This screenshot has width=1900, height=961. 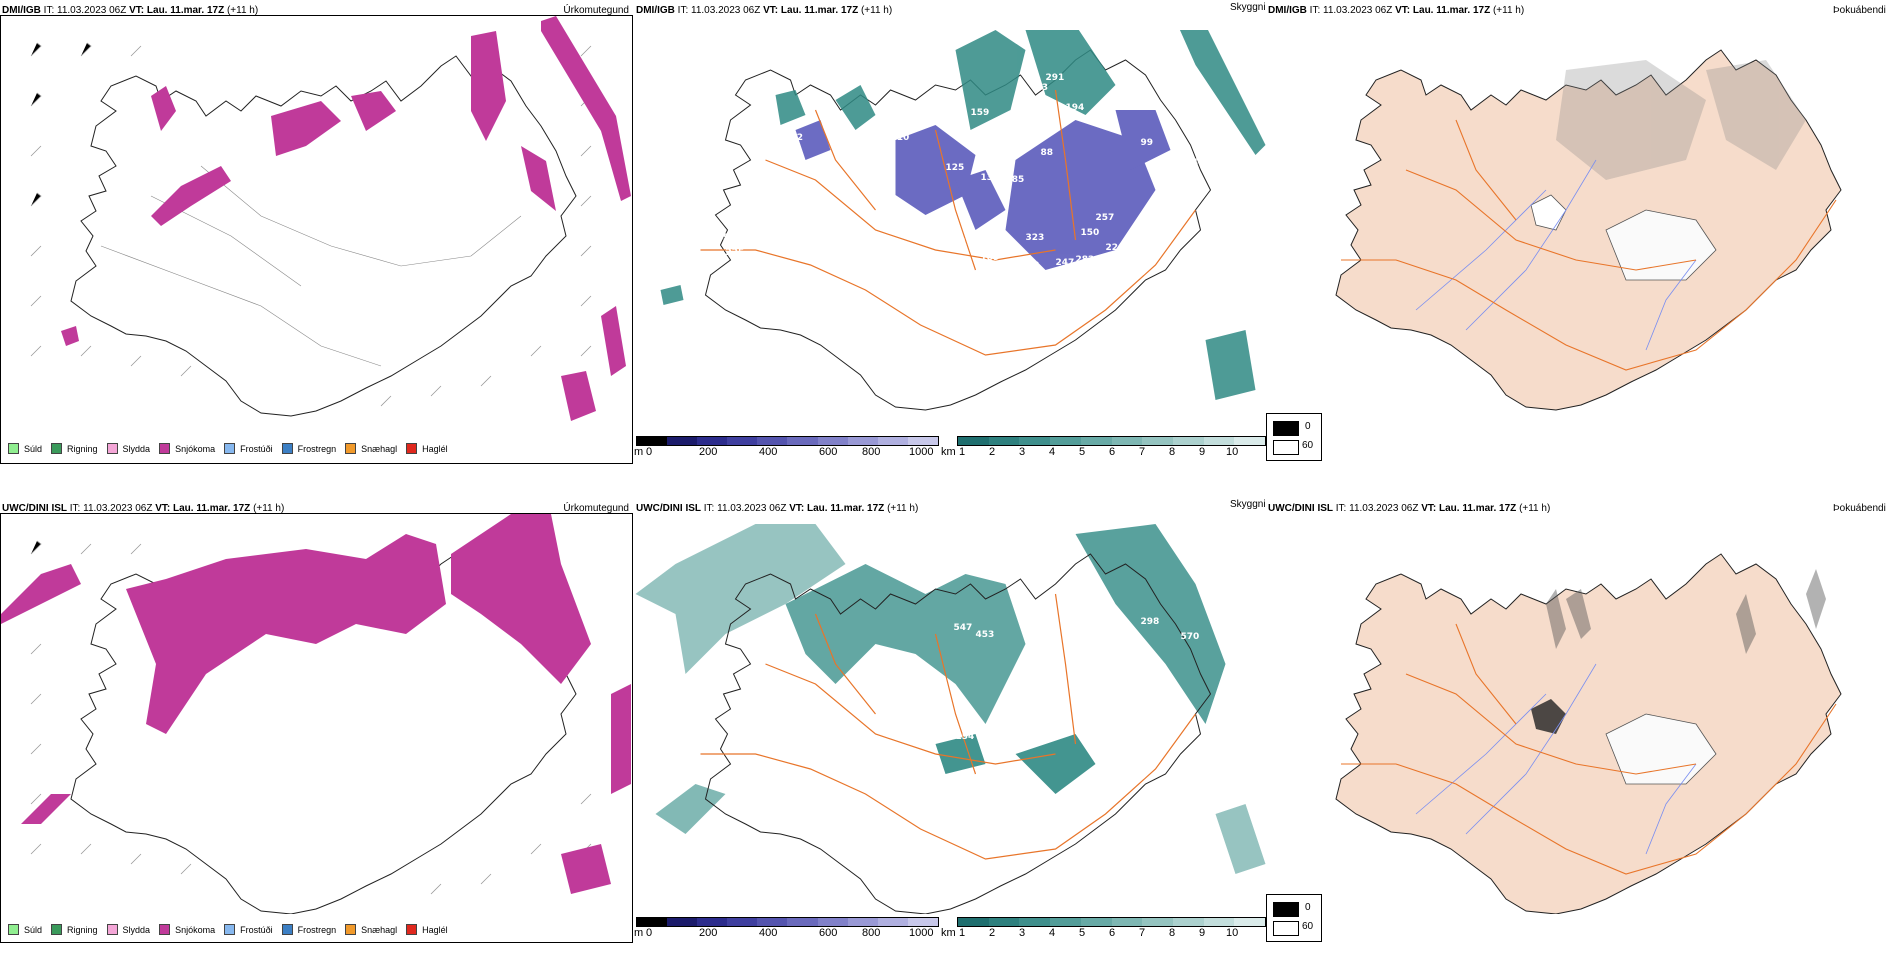 What do you see at coordinates (983, 190) in the screenshot?
I see `cloud-areas` at bounding box center [983, 190].